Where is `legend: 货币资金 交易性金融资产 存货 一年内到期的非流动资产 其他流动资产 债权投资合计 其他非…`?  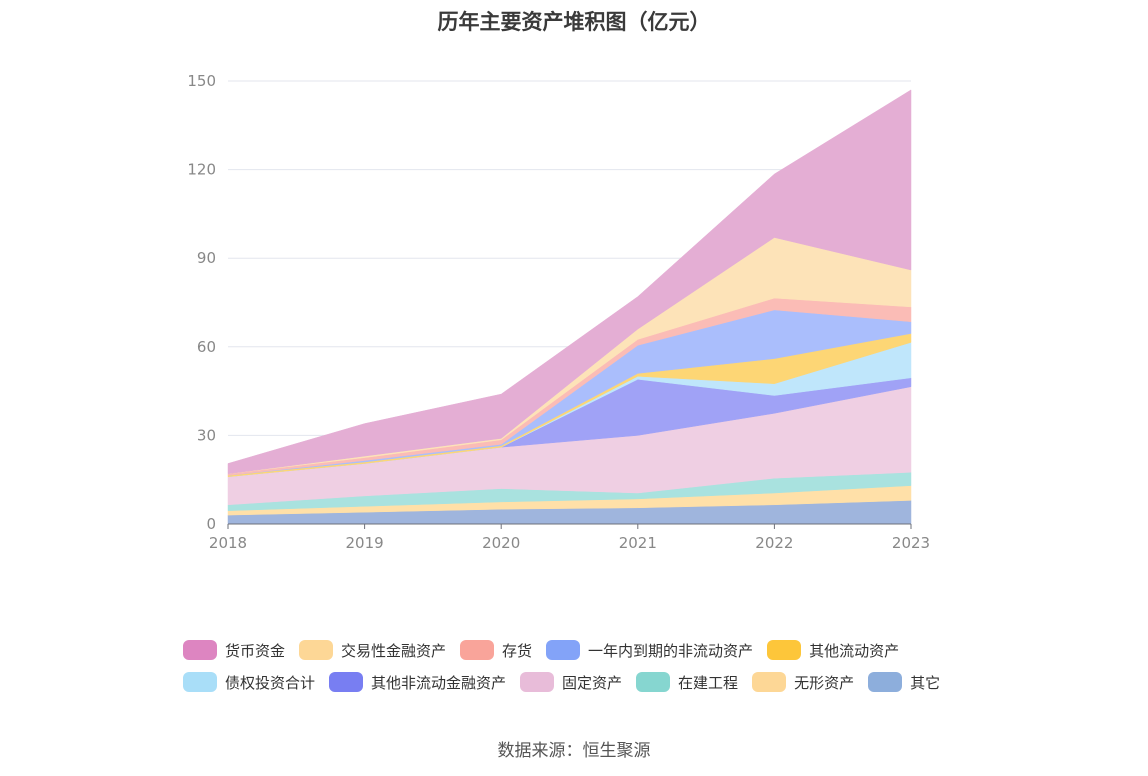
legend: 货币资金 交易性金融资产 存货 一年内到期的非流动资产 其他流动资产 债权投资合计 其他非… is located at coordinates (613, 671).